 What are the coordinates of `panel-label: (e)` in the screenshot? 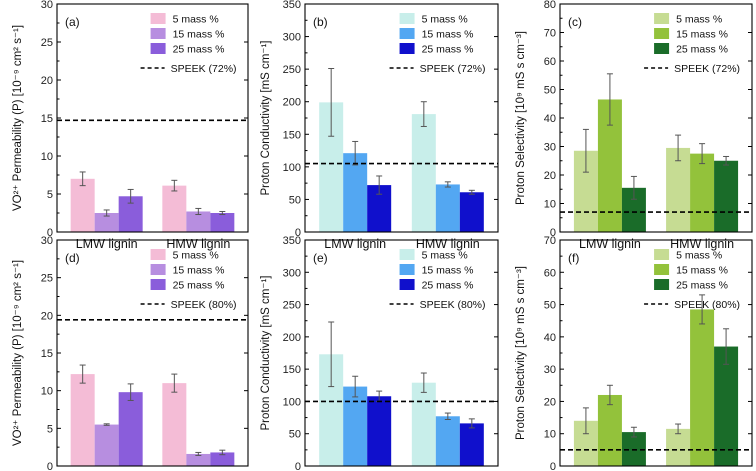 It's located at (320, 258).